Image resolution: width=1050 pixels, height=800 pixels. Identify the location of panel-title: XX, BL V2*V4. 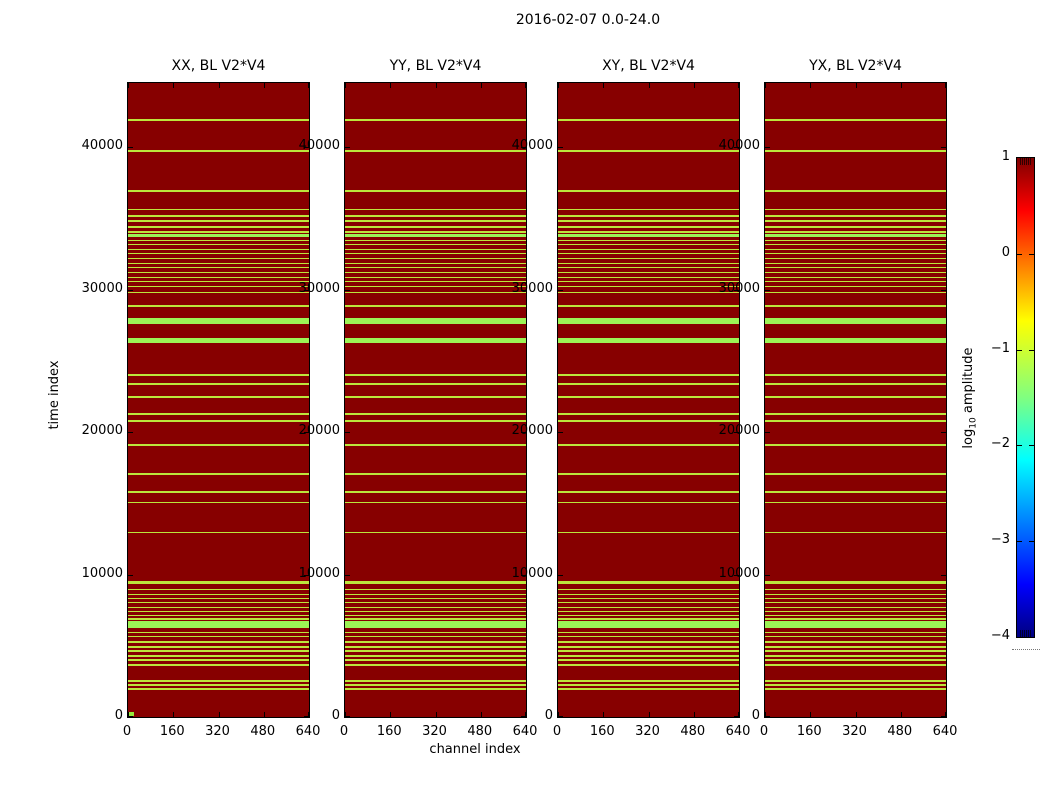
(218, 66).